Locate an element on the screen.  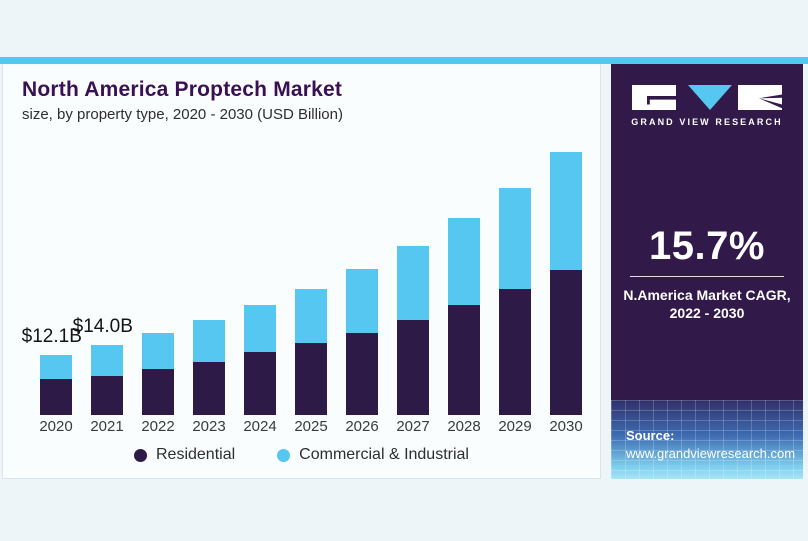
bar-group-2024: 2024 is located at coordinates (260, 280).